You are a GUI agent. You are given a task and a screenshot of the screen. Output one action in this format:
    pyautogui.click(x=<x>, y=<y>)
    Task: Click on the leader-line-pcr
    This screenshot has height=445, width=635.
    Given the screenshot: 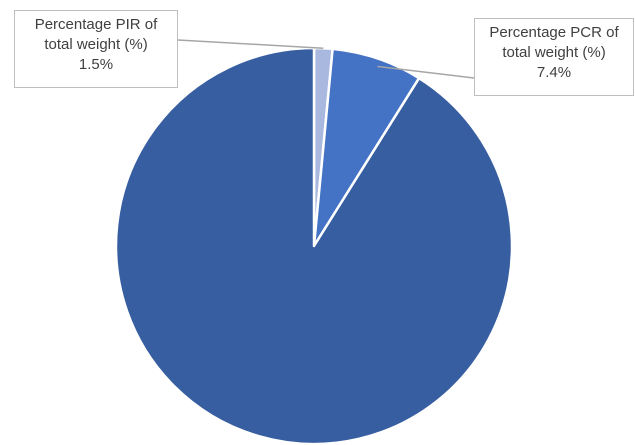 What is the action you would take?
    pyautogui.click(x=426, y=72)
    